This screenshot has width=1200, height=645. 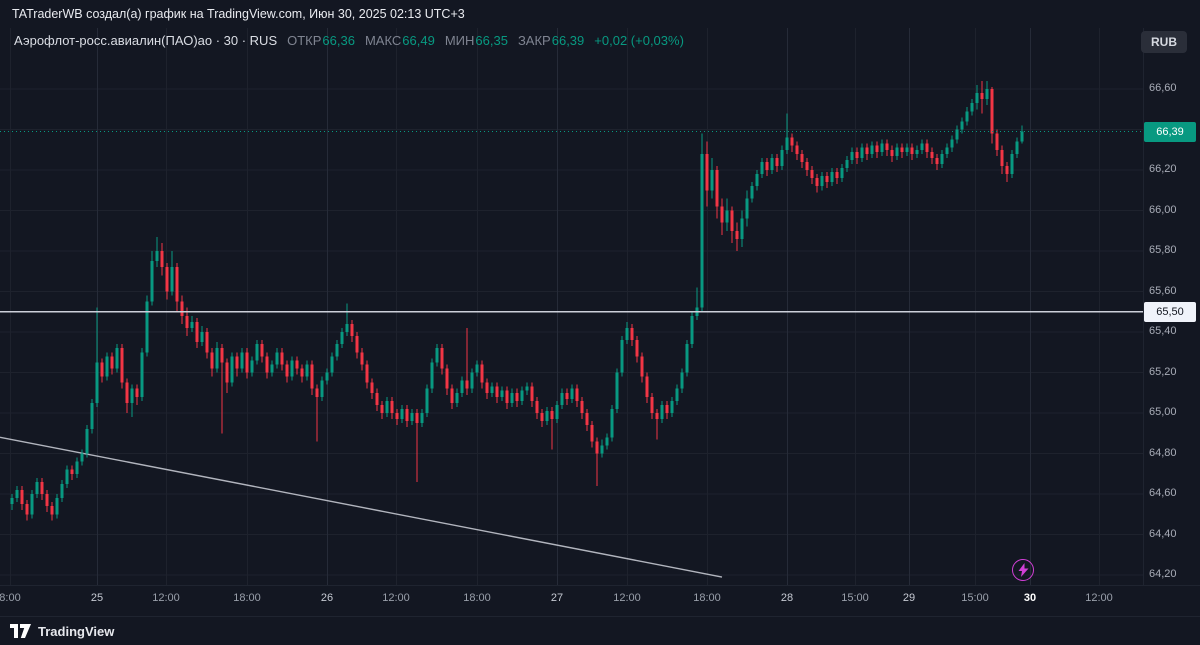 I want to click on time-tick-label: 26, so click(x=327, y=598).